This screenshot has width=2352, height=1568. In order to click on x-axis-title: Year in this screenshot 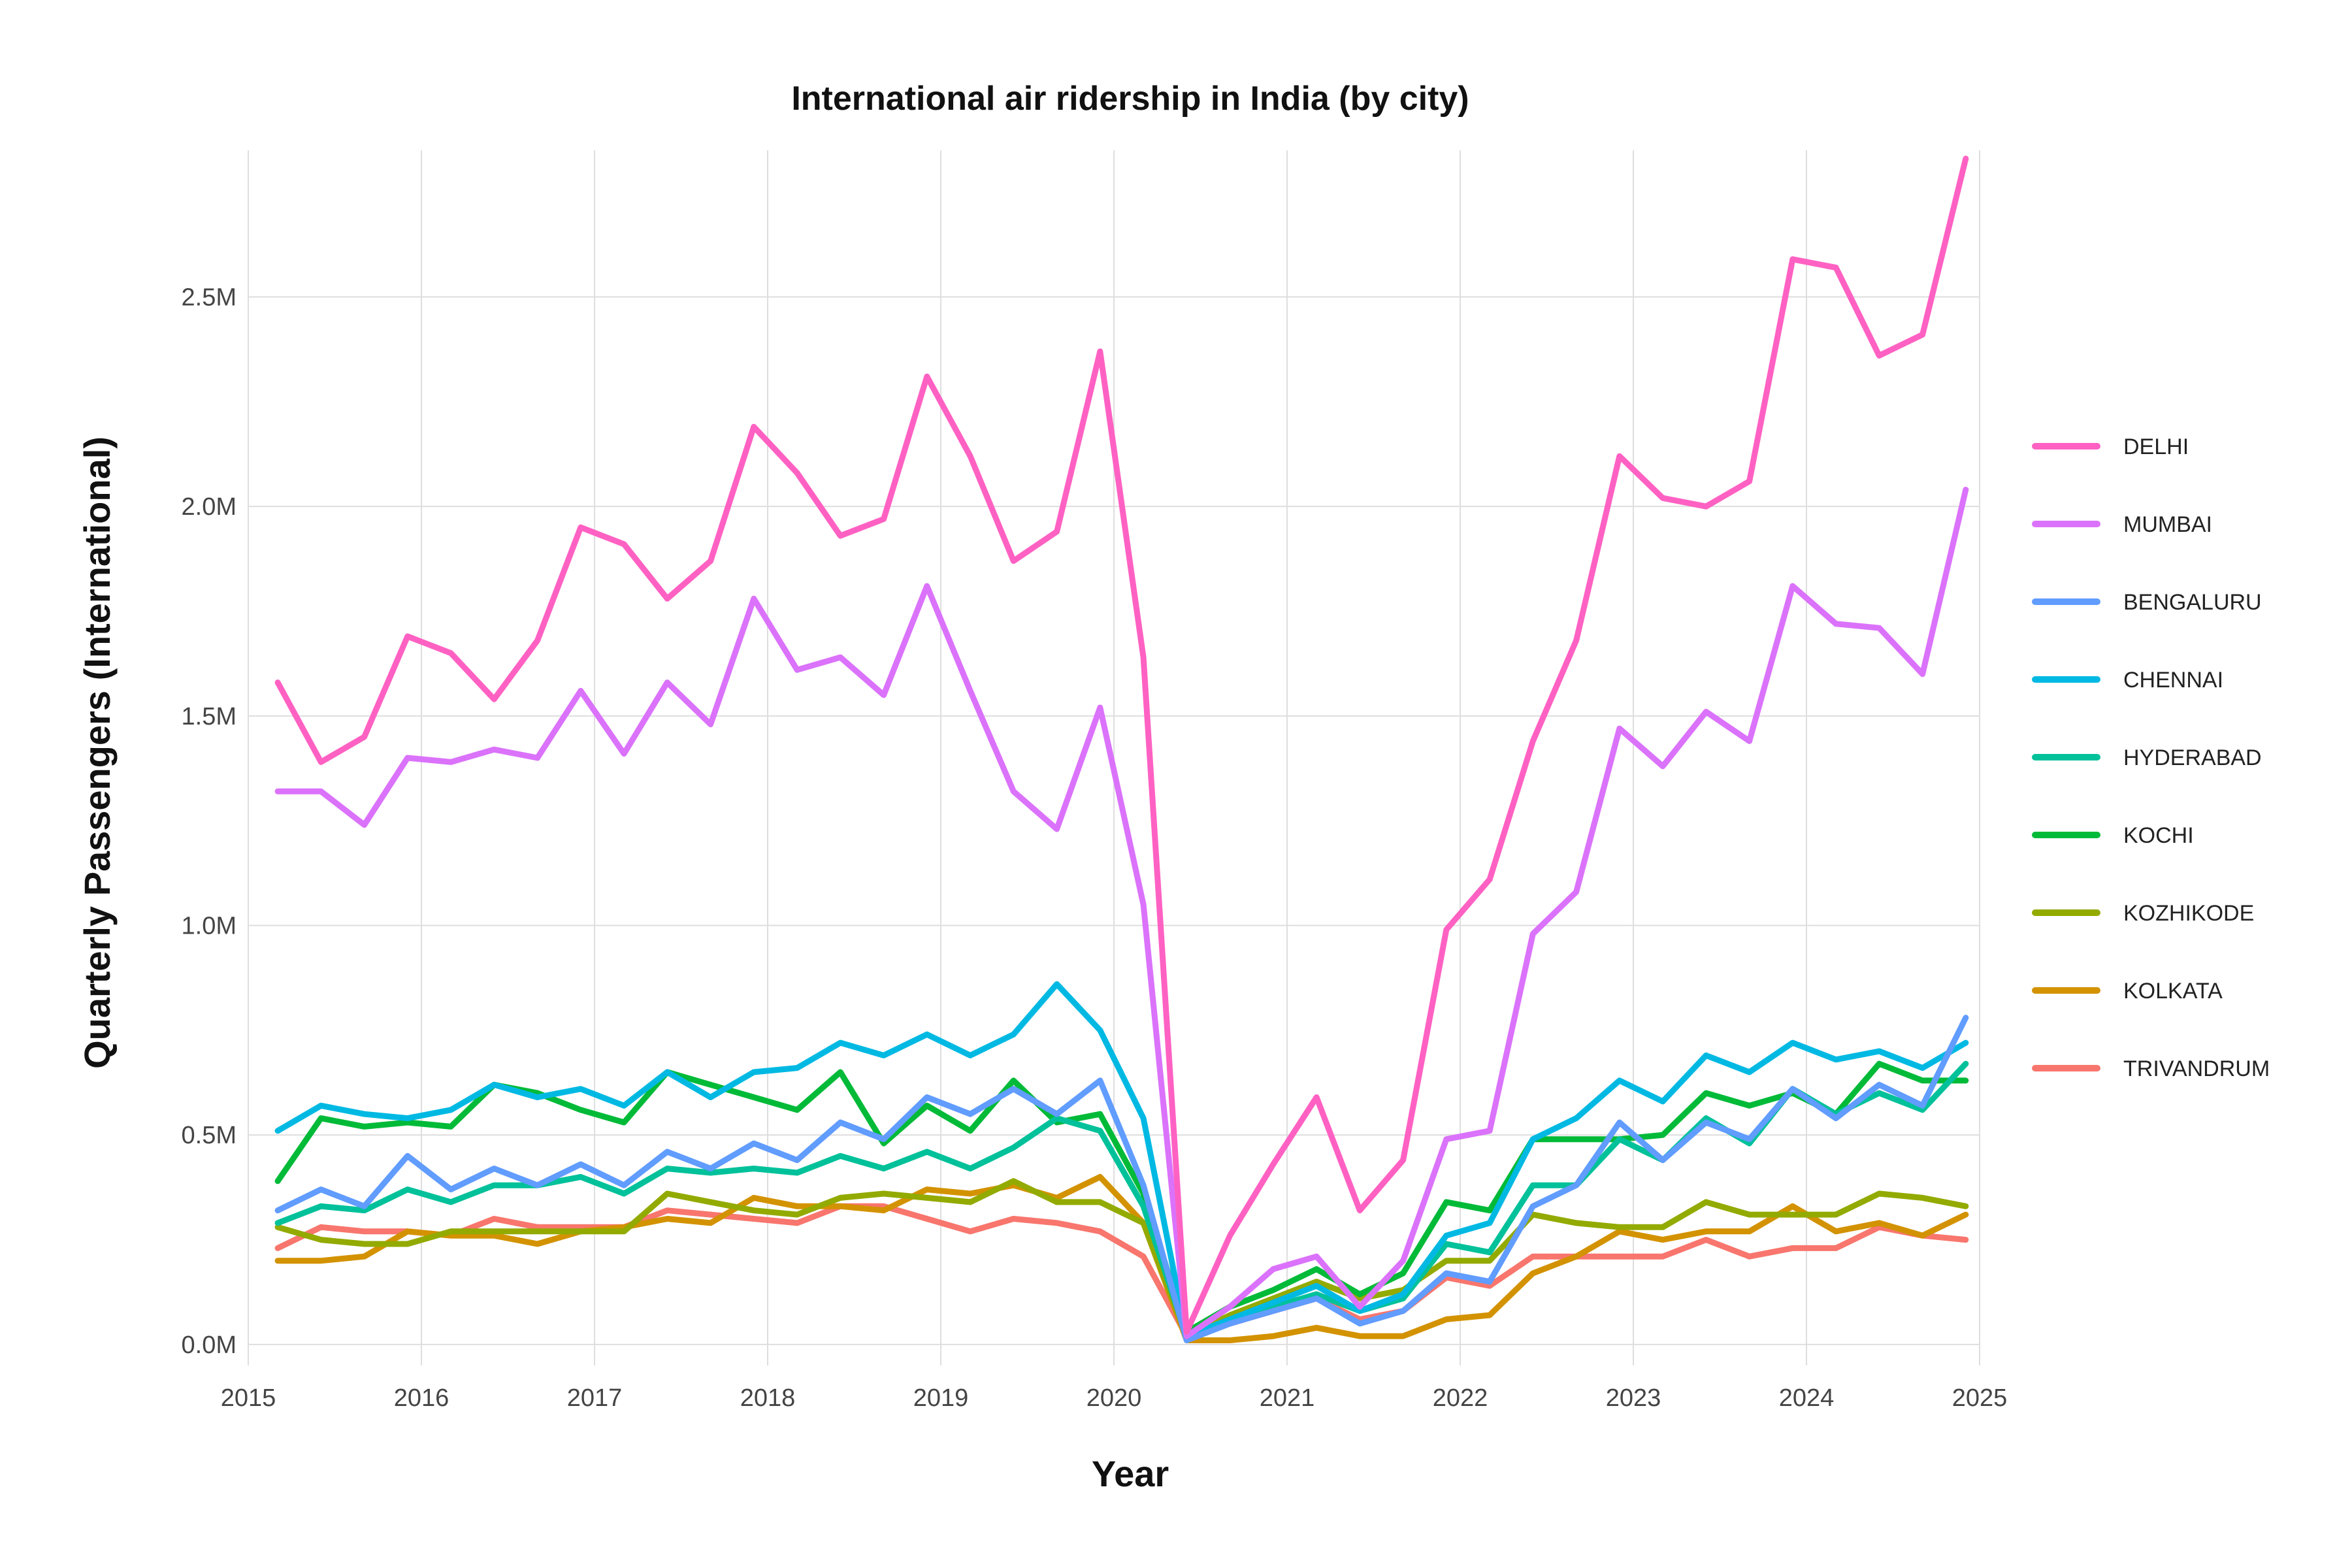, I will do `click(1130, 1473)`.